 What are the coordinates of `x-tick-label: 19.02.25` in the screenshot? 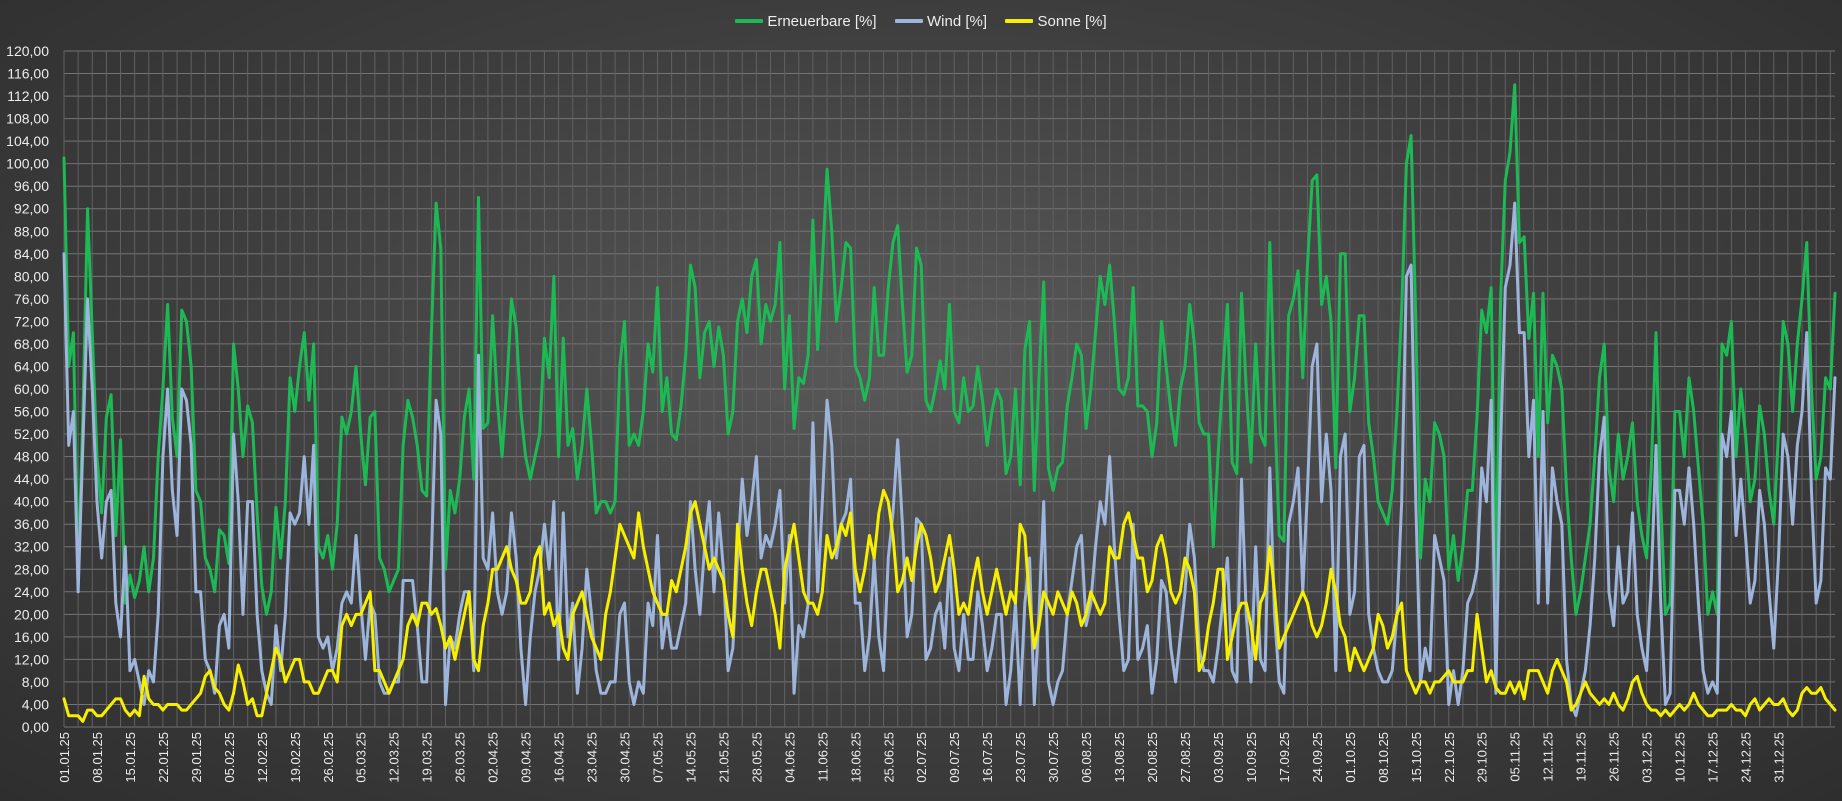 It's located at (295, 757).